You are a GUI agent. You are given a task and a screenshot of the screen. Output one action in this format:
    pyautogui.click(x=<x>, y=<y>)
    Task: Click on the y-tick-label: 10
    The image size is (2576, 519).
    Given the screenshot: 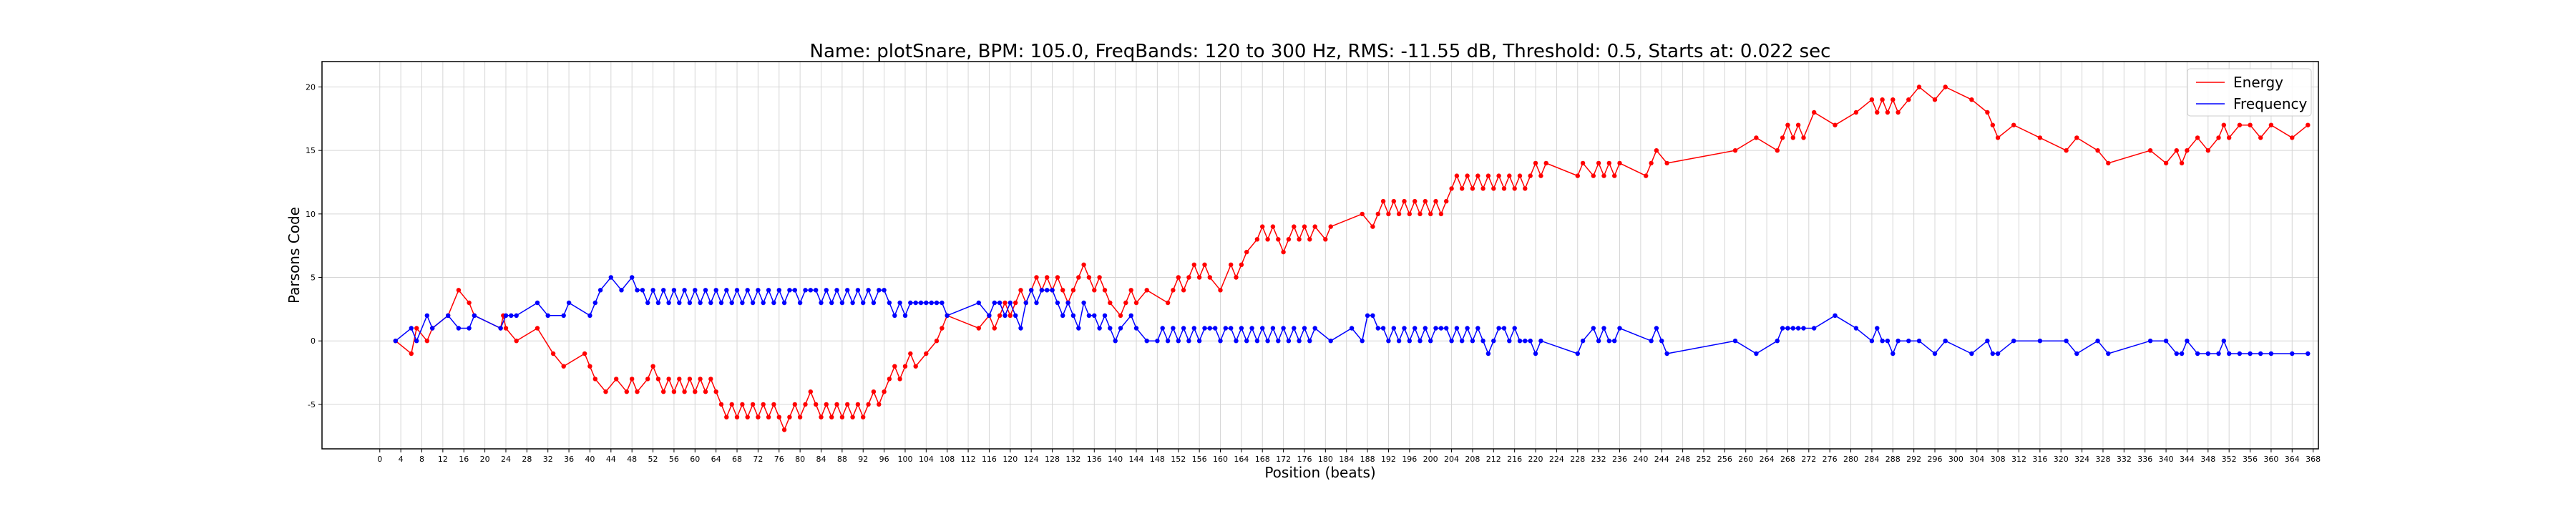 What is the action you would take?
    pyautogui.click(x=311, y=214)
    